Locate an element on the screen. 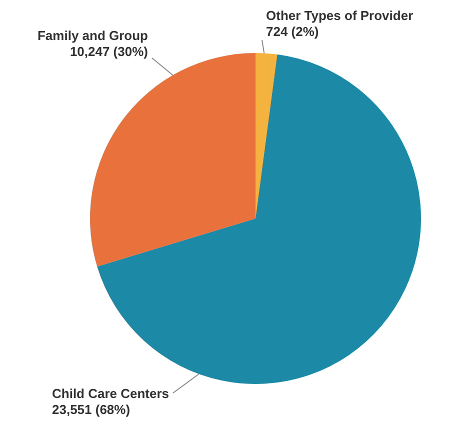 This screenshot has height=434, width=461. slice-label: Child Care Centers is located at coordinates (111, 393).